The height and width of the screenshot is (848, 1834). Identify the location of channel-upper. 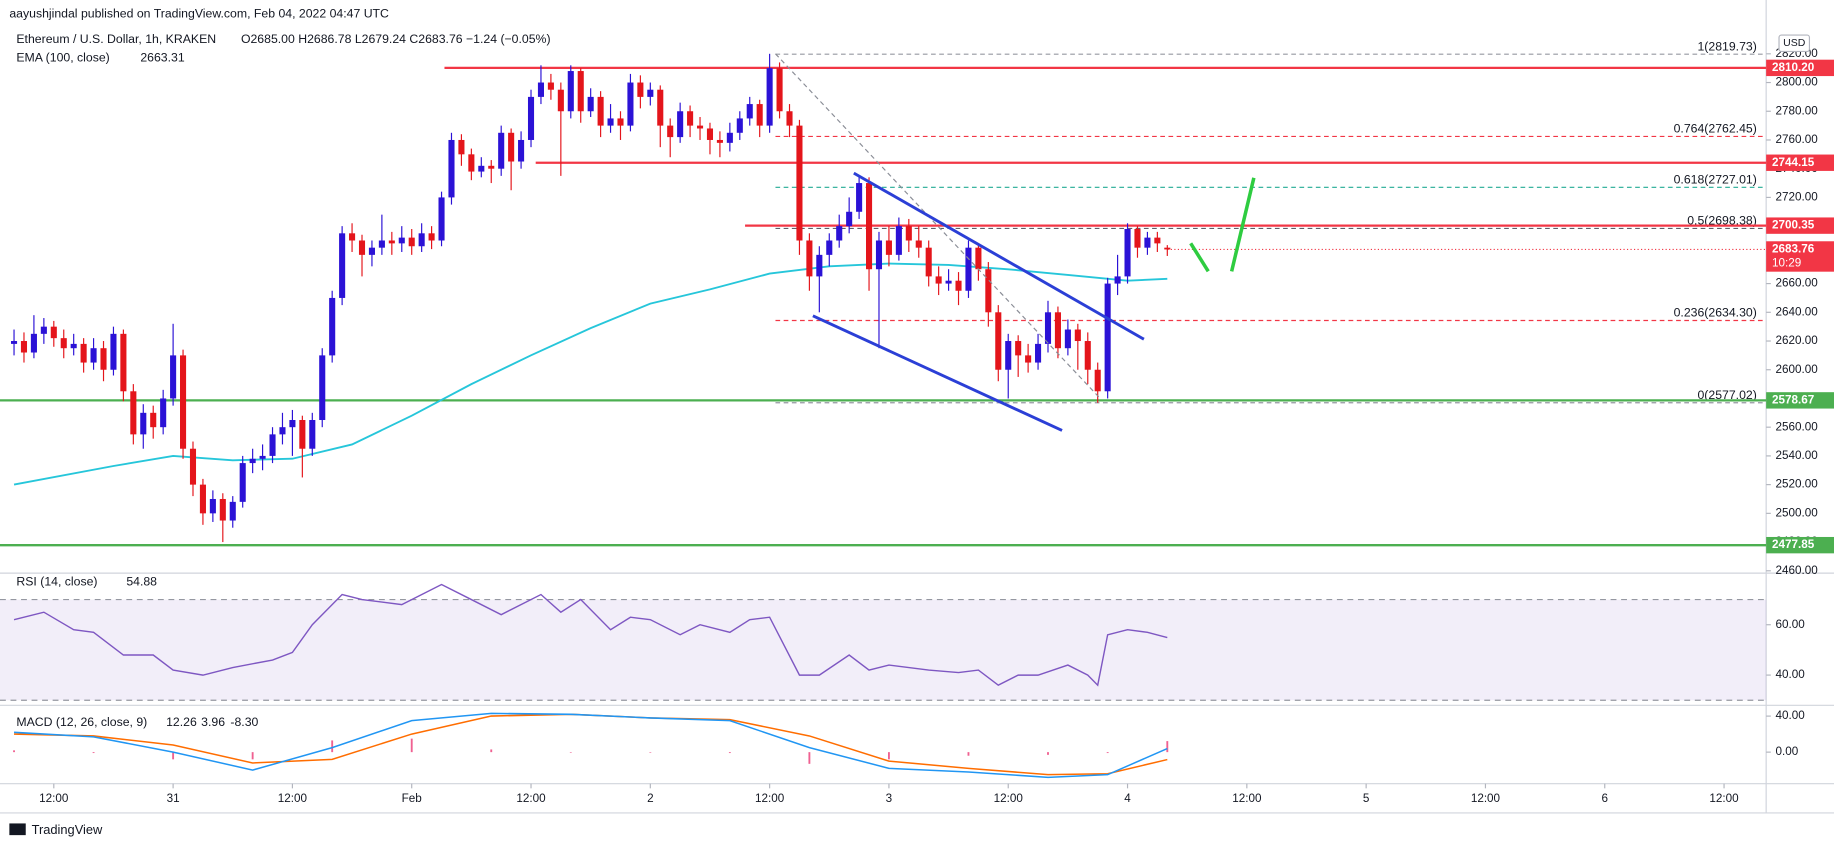
(999, 256).